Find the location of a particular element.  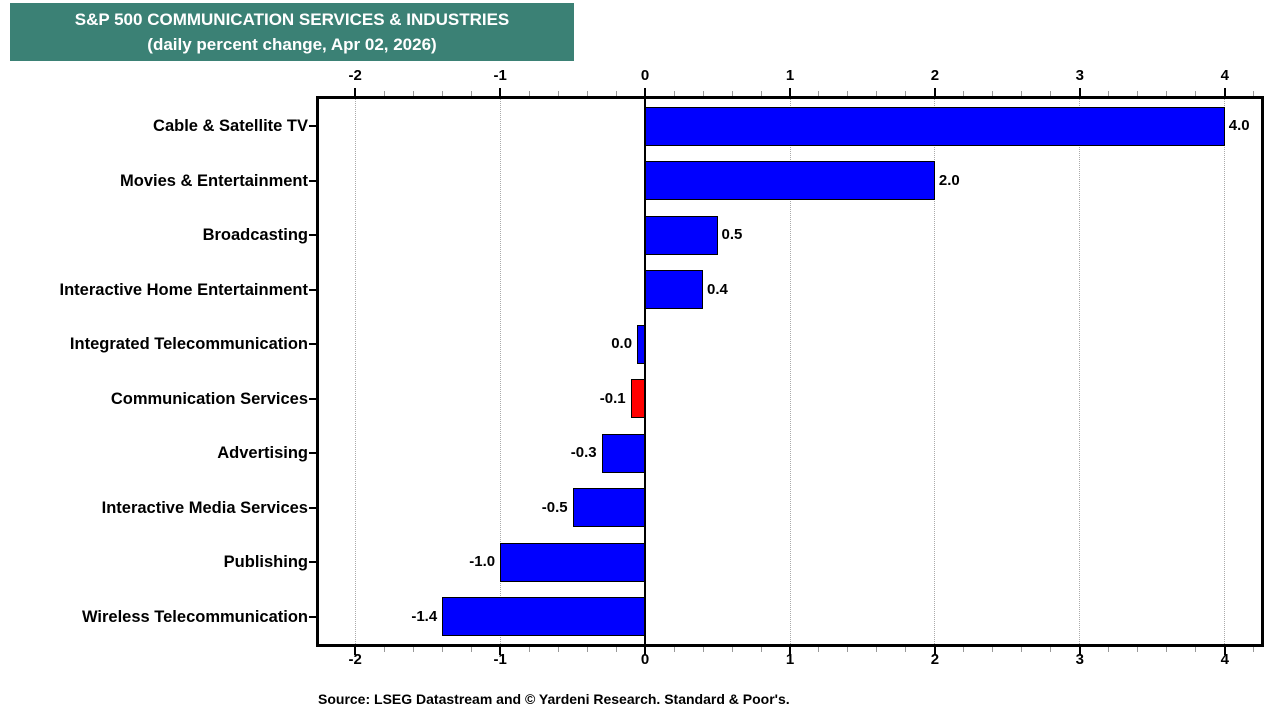

bar-movies-entertainment is located at coordinates (790, 181).